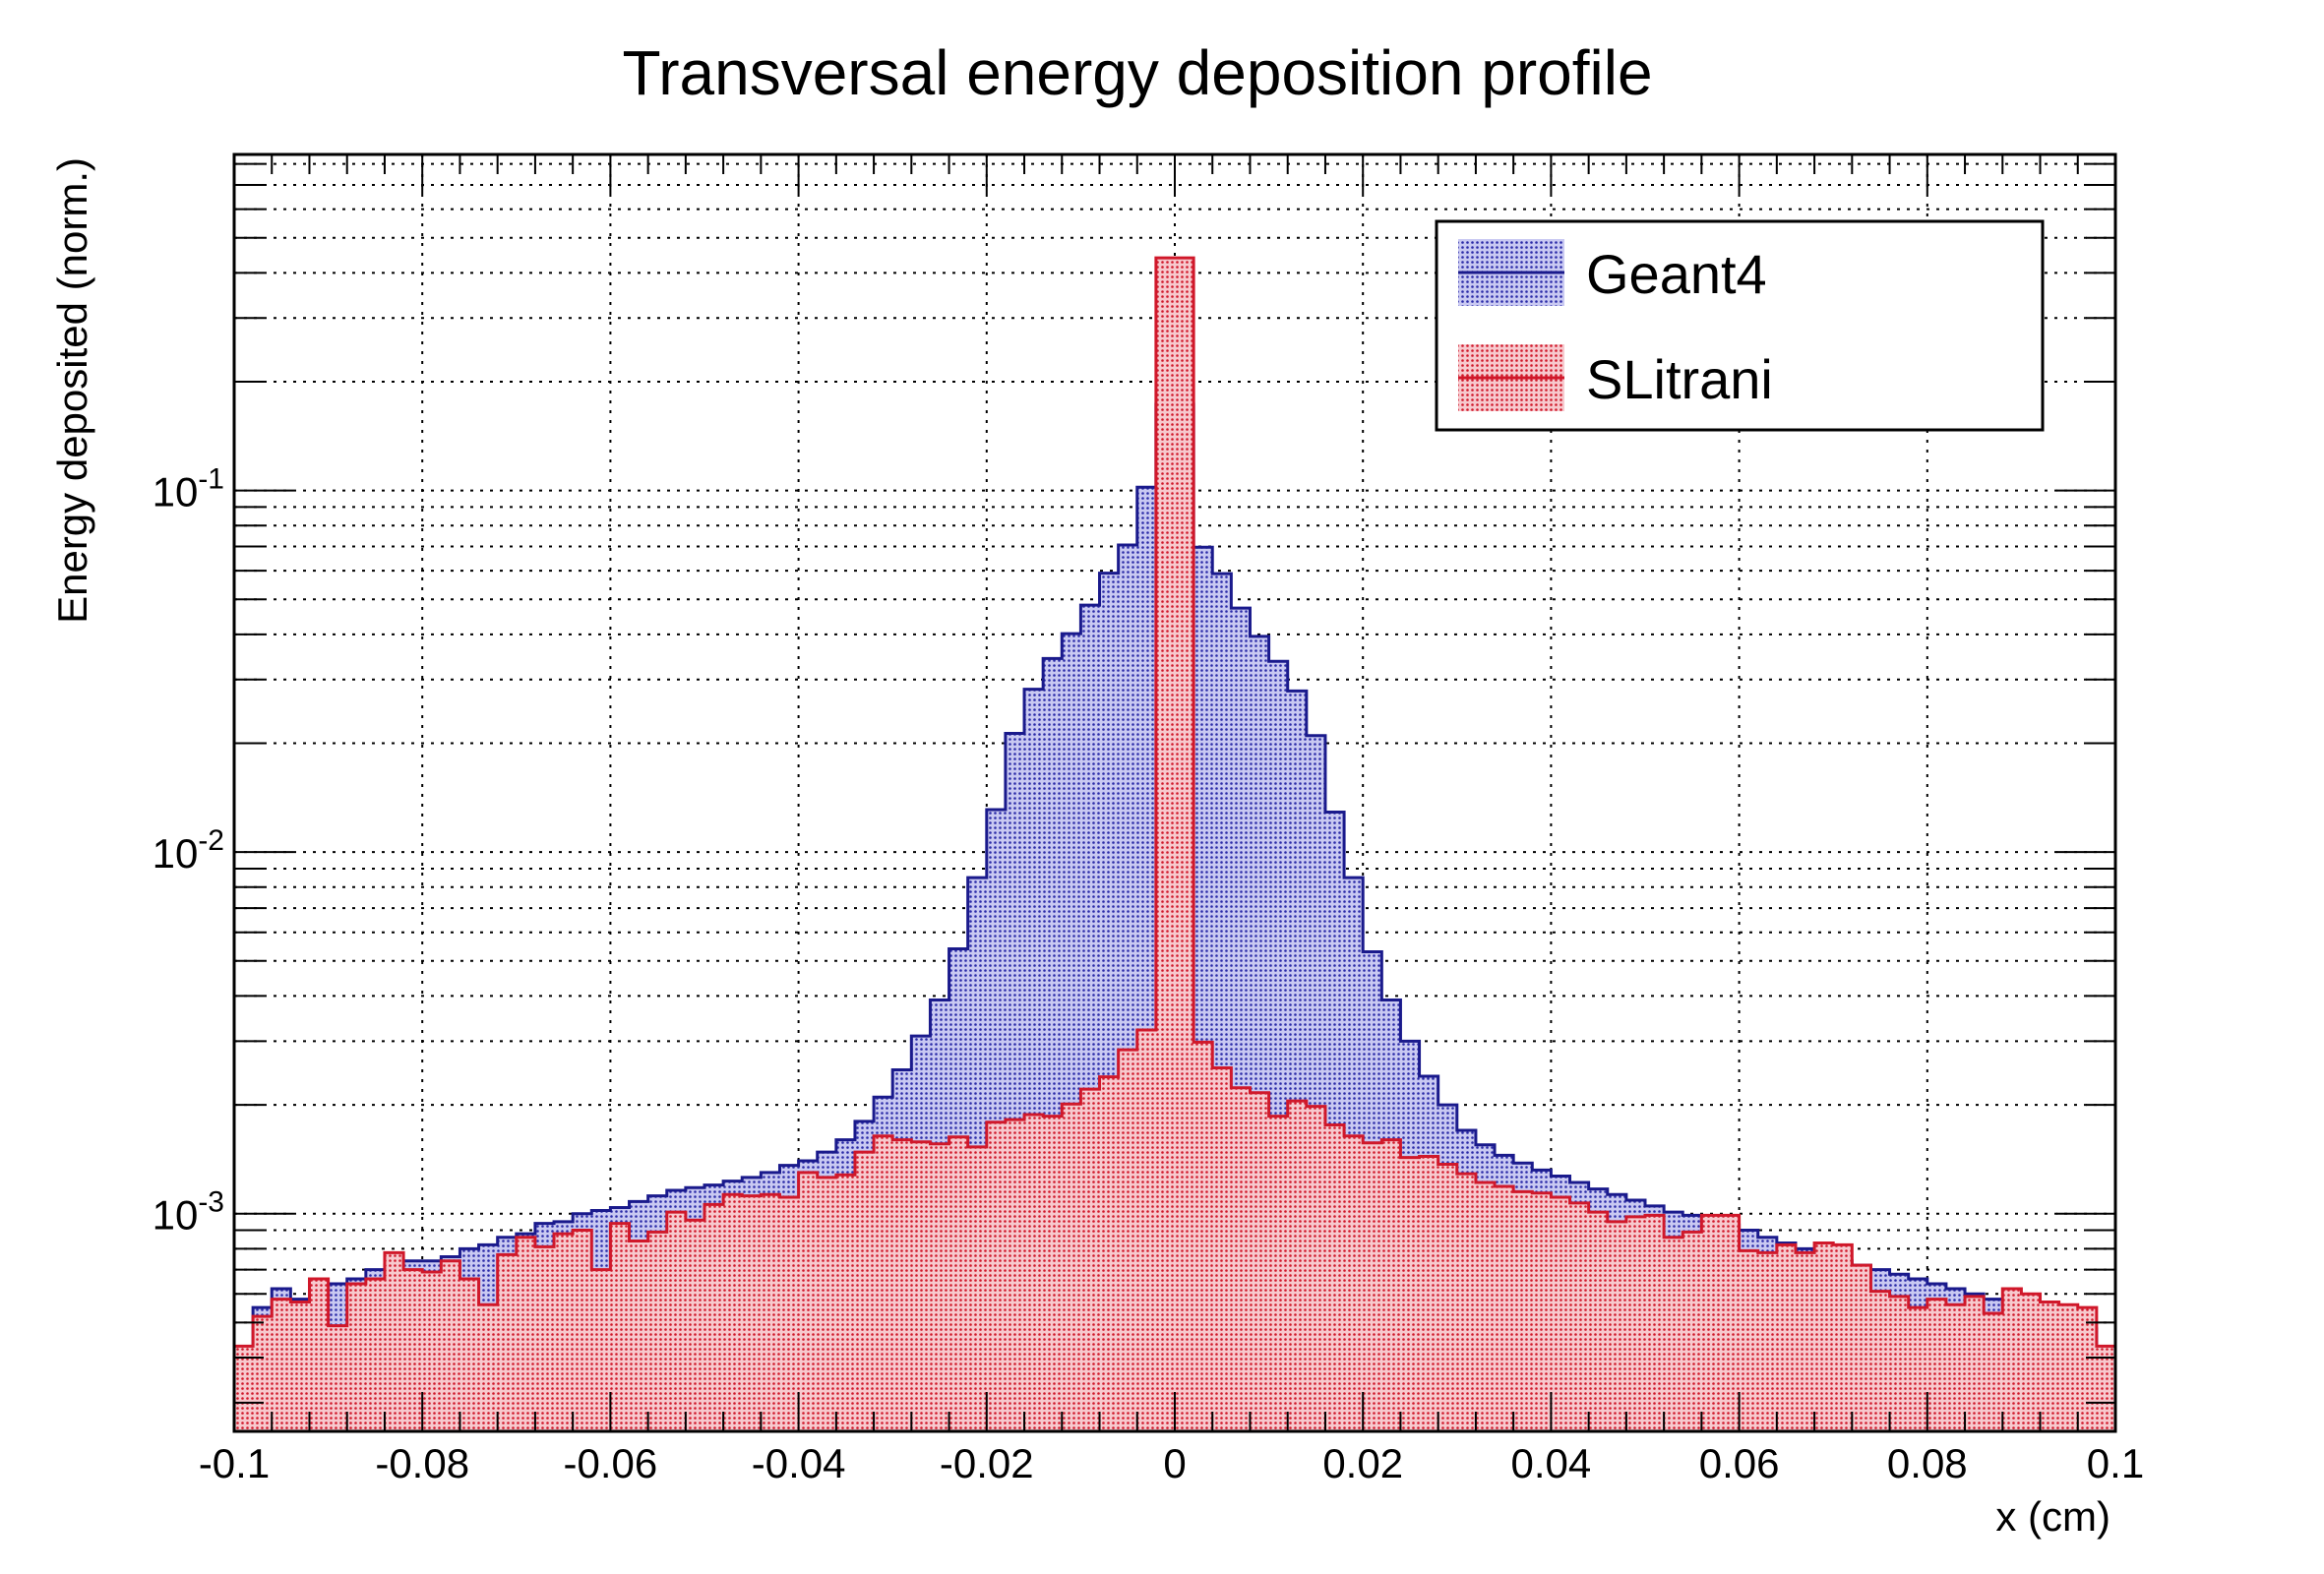 Image resolution: width=2324 pixels, height=1574 pixels. I want to click on x-tick-label: -0.06, so click(611, 1463).